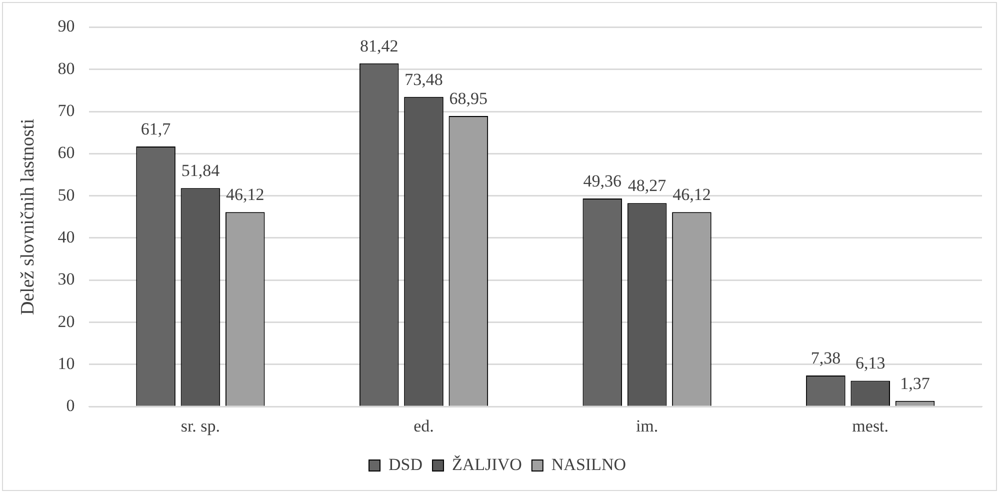  What do you see at coordinates (66, 26) in the screenshot?
I see `y-tick-label: 90` at bounding box center [66, 26].